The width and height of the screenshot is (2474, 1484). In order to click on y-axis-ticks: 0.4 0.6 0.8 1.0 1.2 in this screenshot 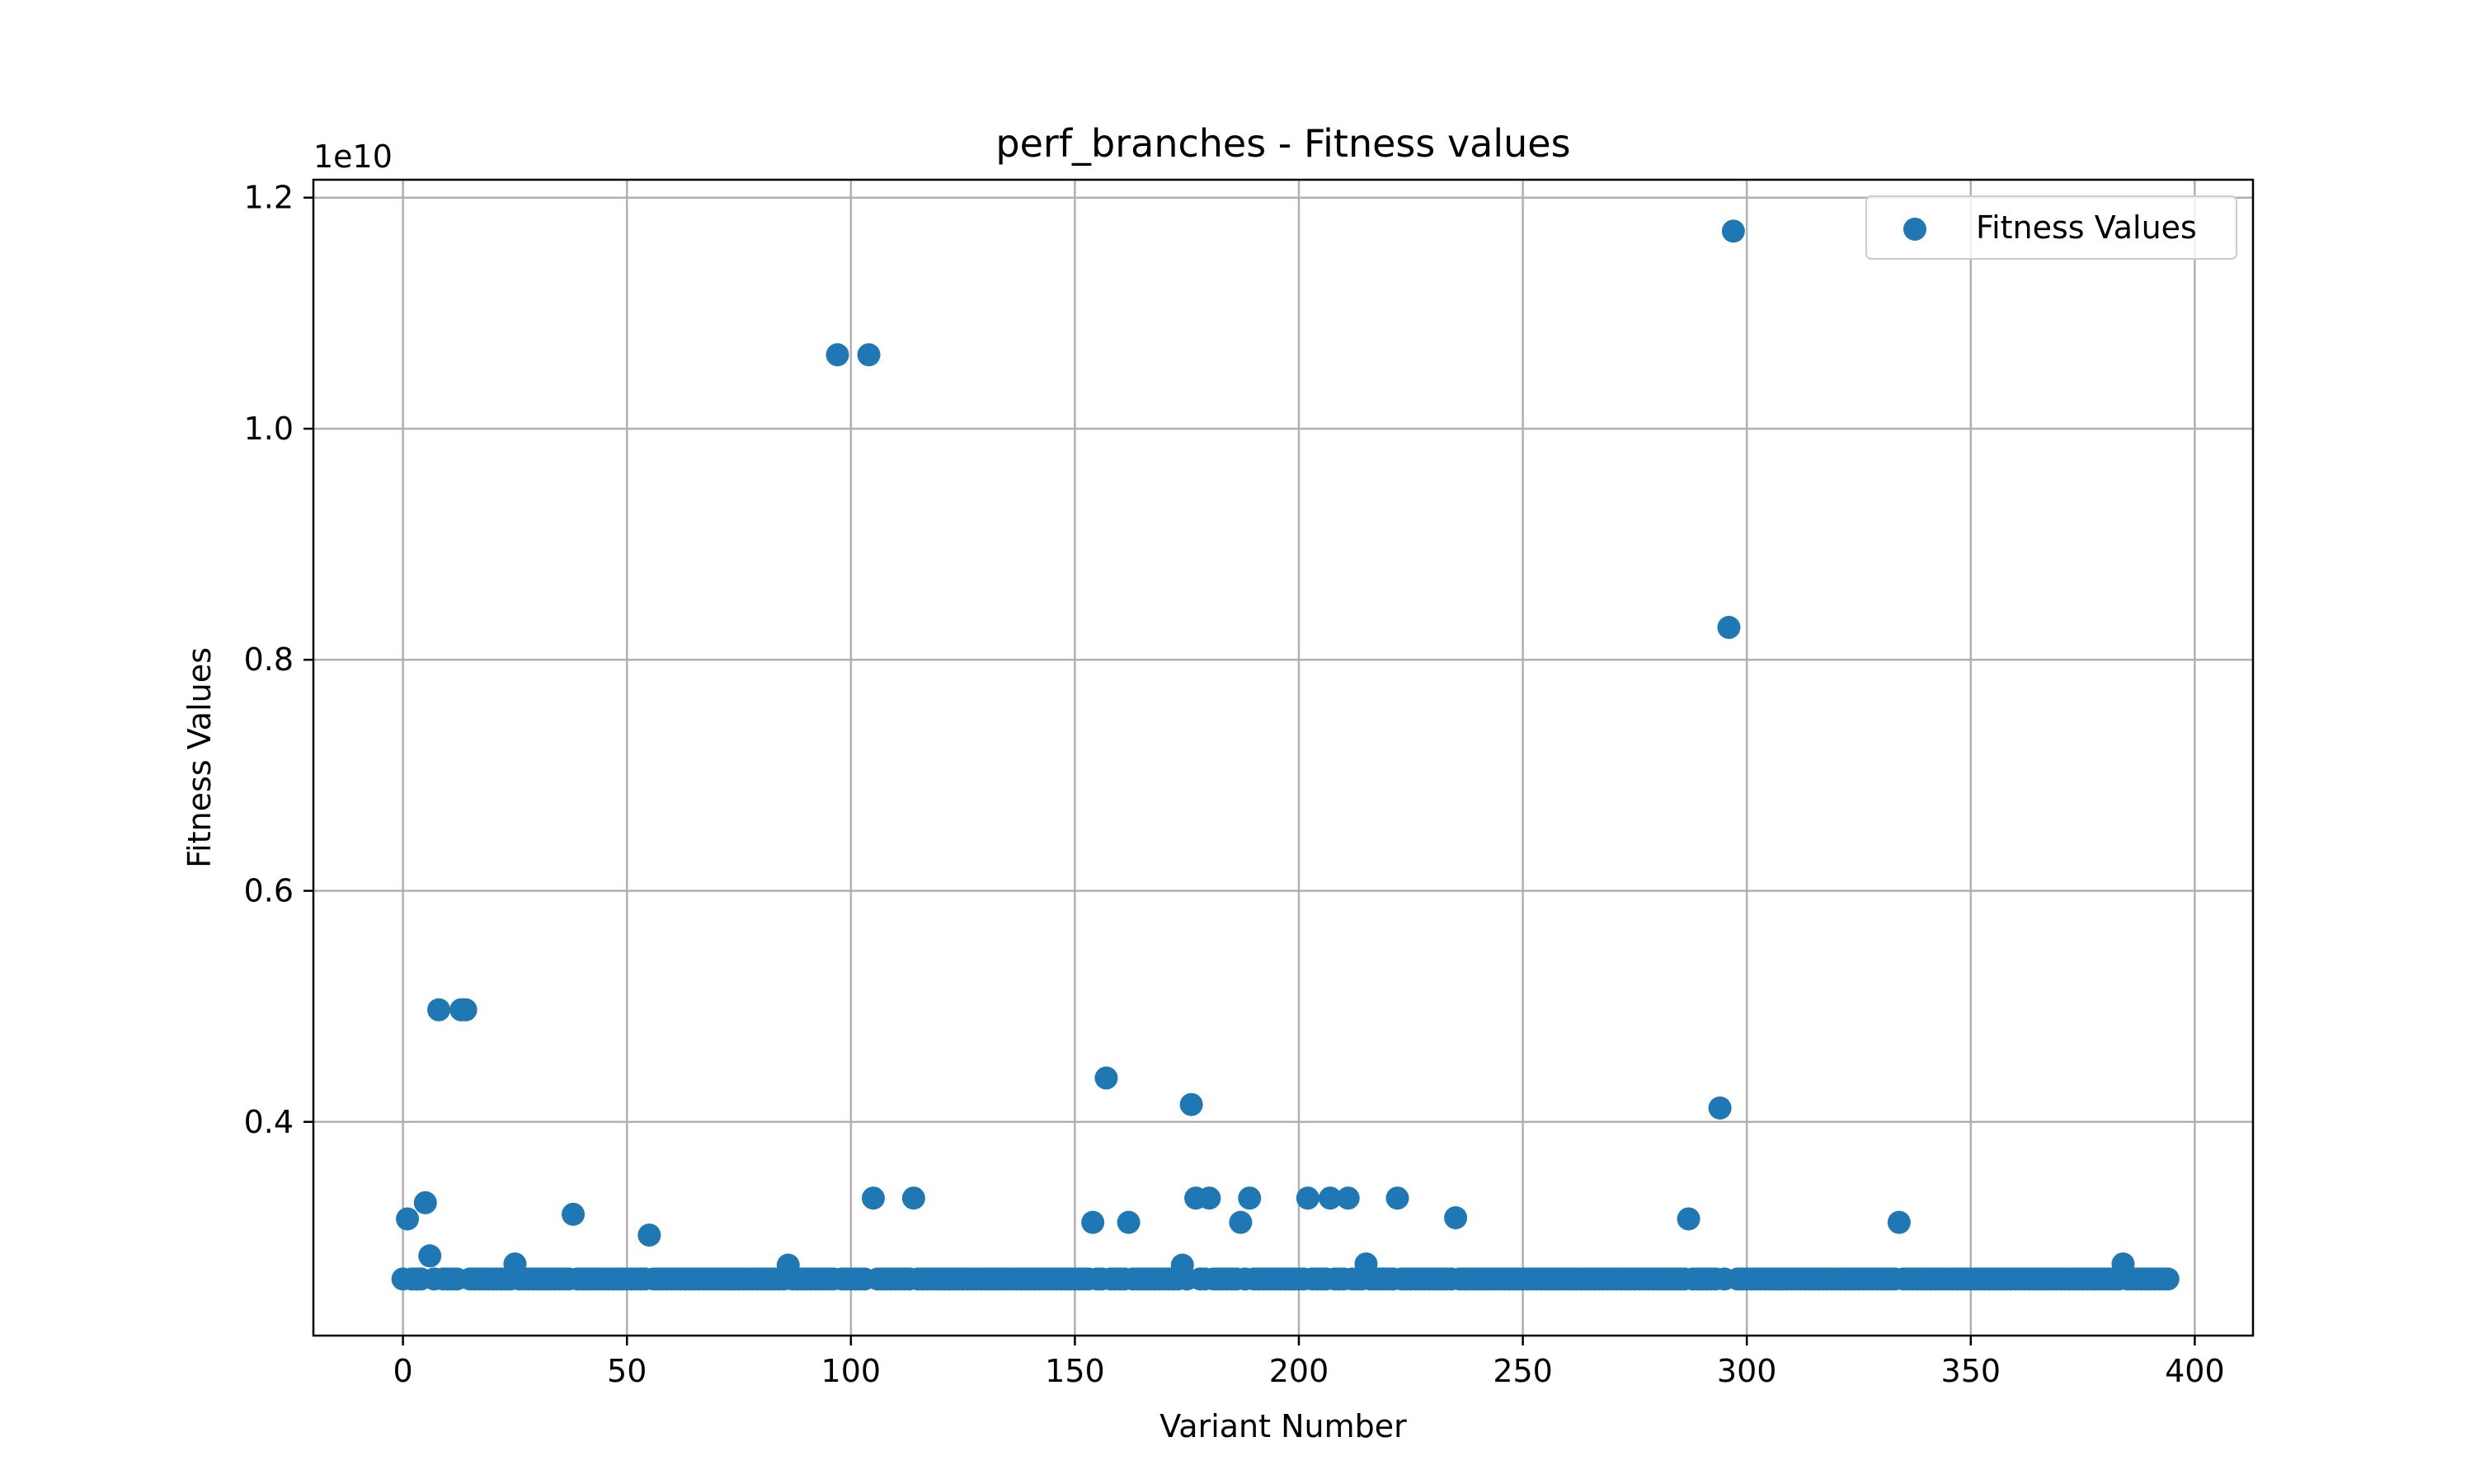, I will do `click(278, 660)`.